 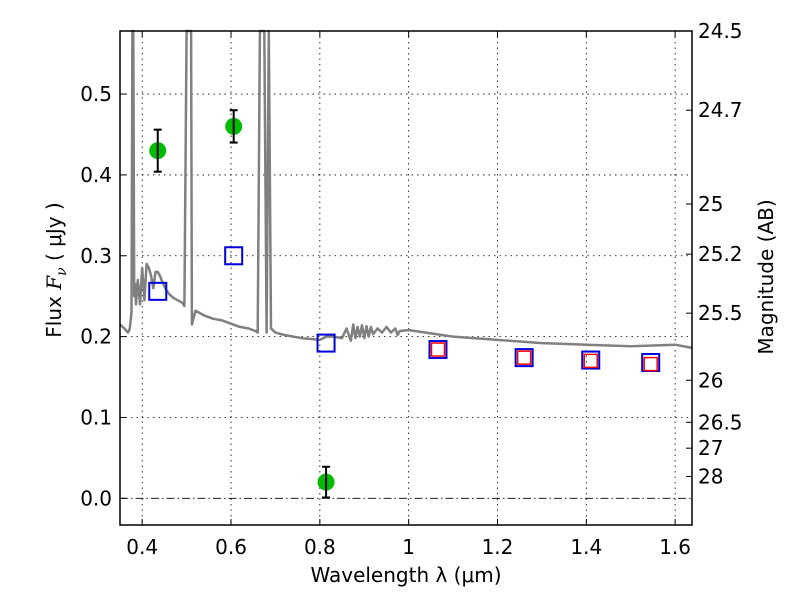 What do you see at coordinates (586, 547) in the screenshot?
I see `x-tick-label: 1.4` at bounding box center [586, 547].